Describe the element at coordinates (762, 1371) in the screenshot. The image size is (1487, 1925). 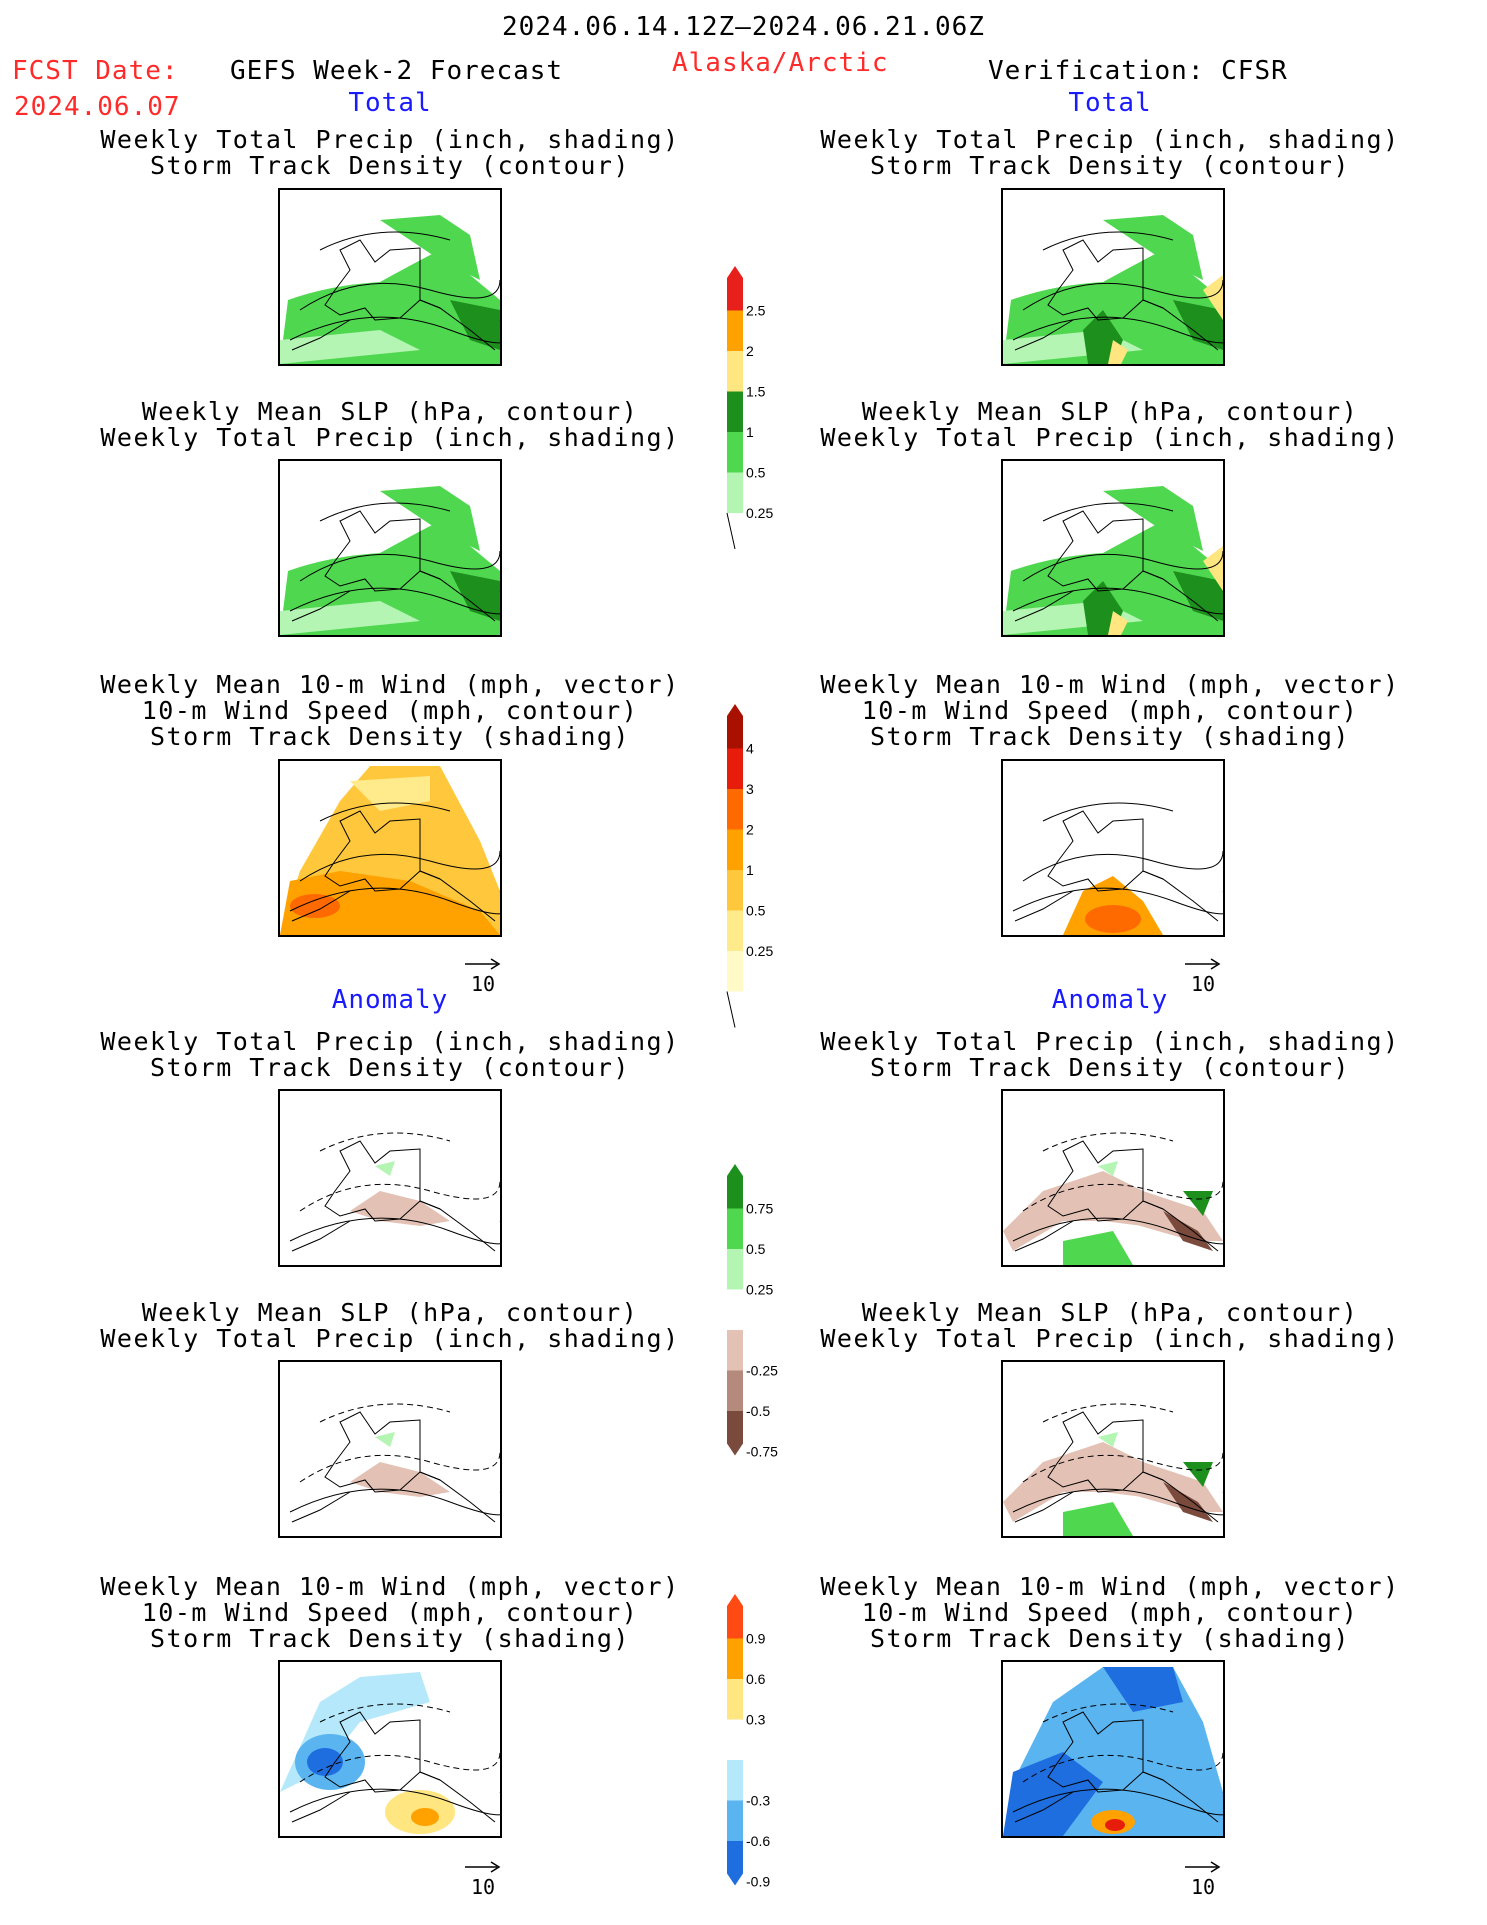
I see `colorbar-tick-label: -0.25` at that location.